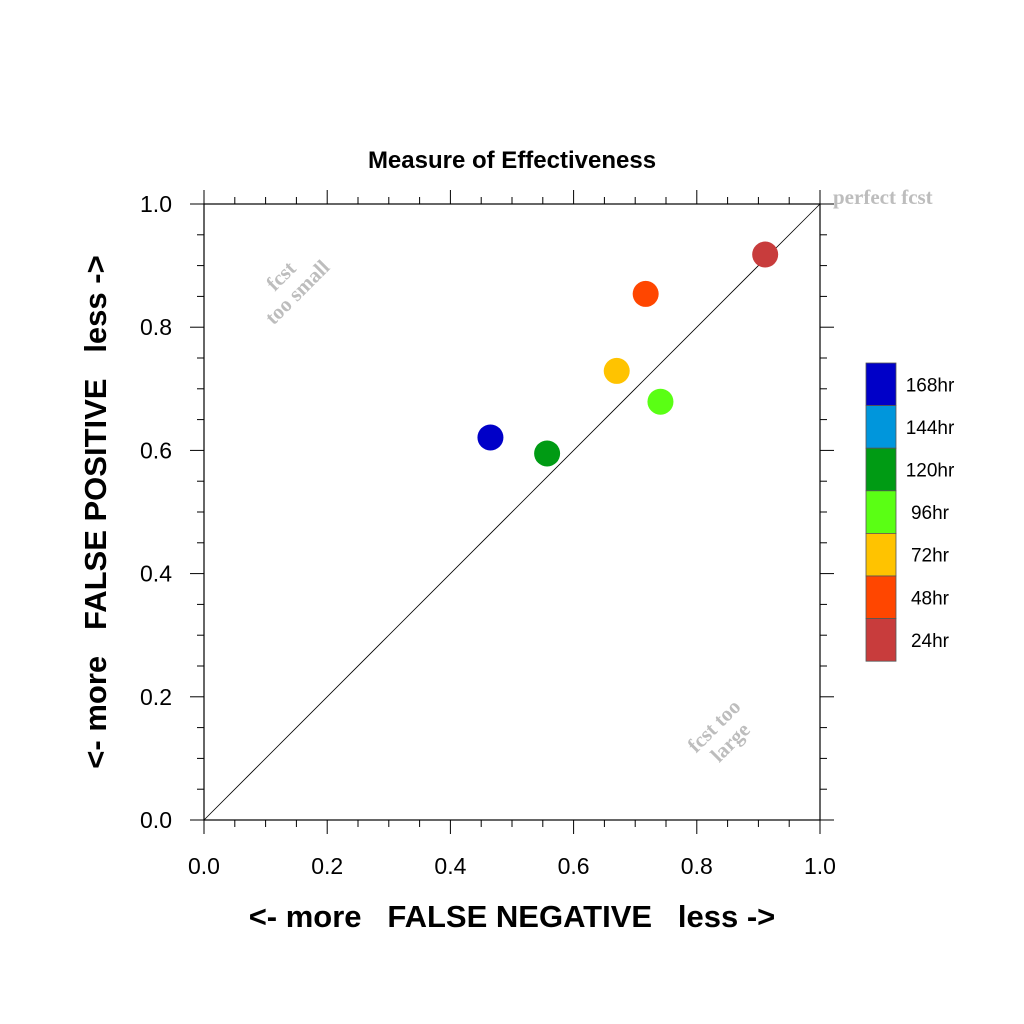 The height and width of the screenshot is (1024, 1024). I want to click on legend-swatch-72hr, so click(881, 555).